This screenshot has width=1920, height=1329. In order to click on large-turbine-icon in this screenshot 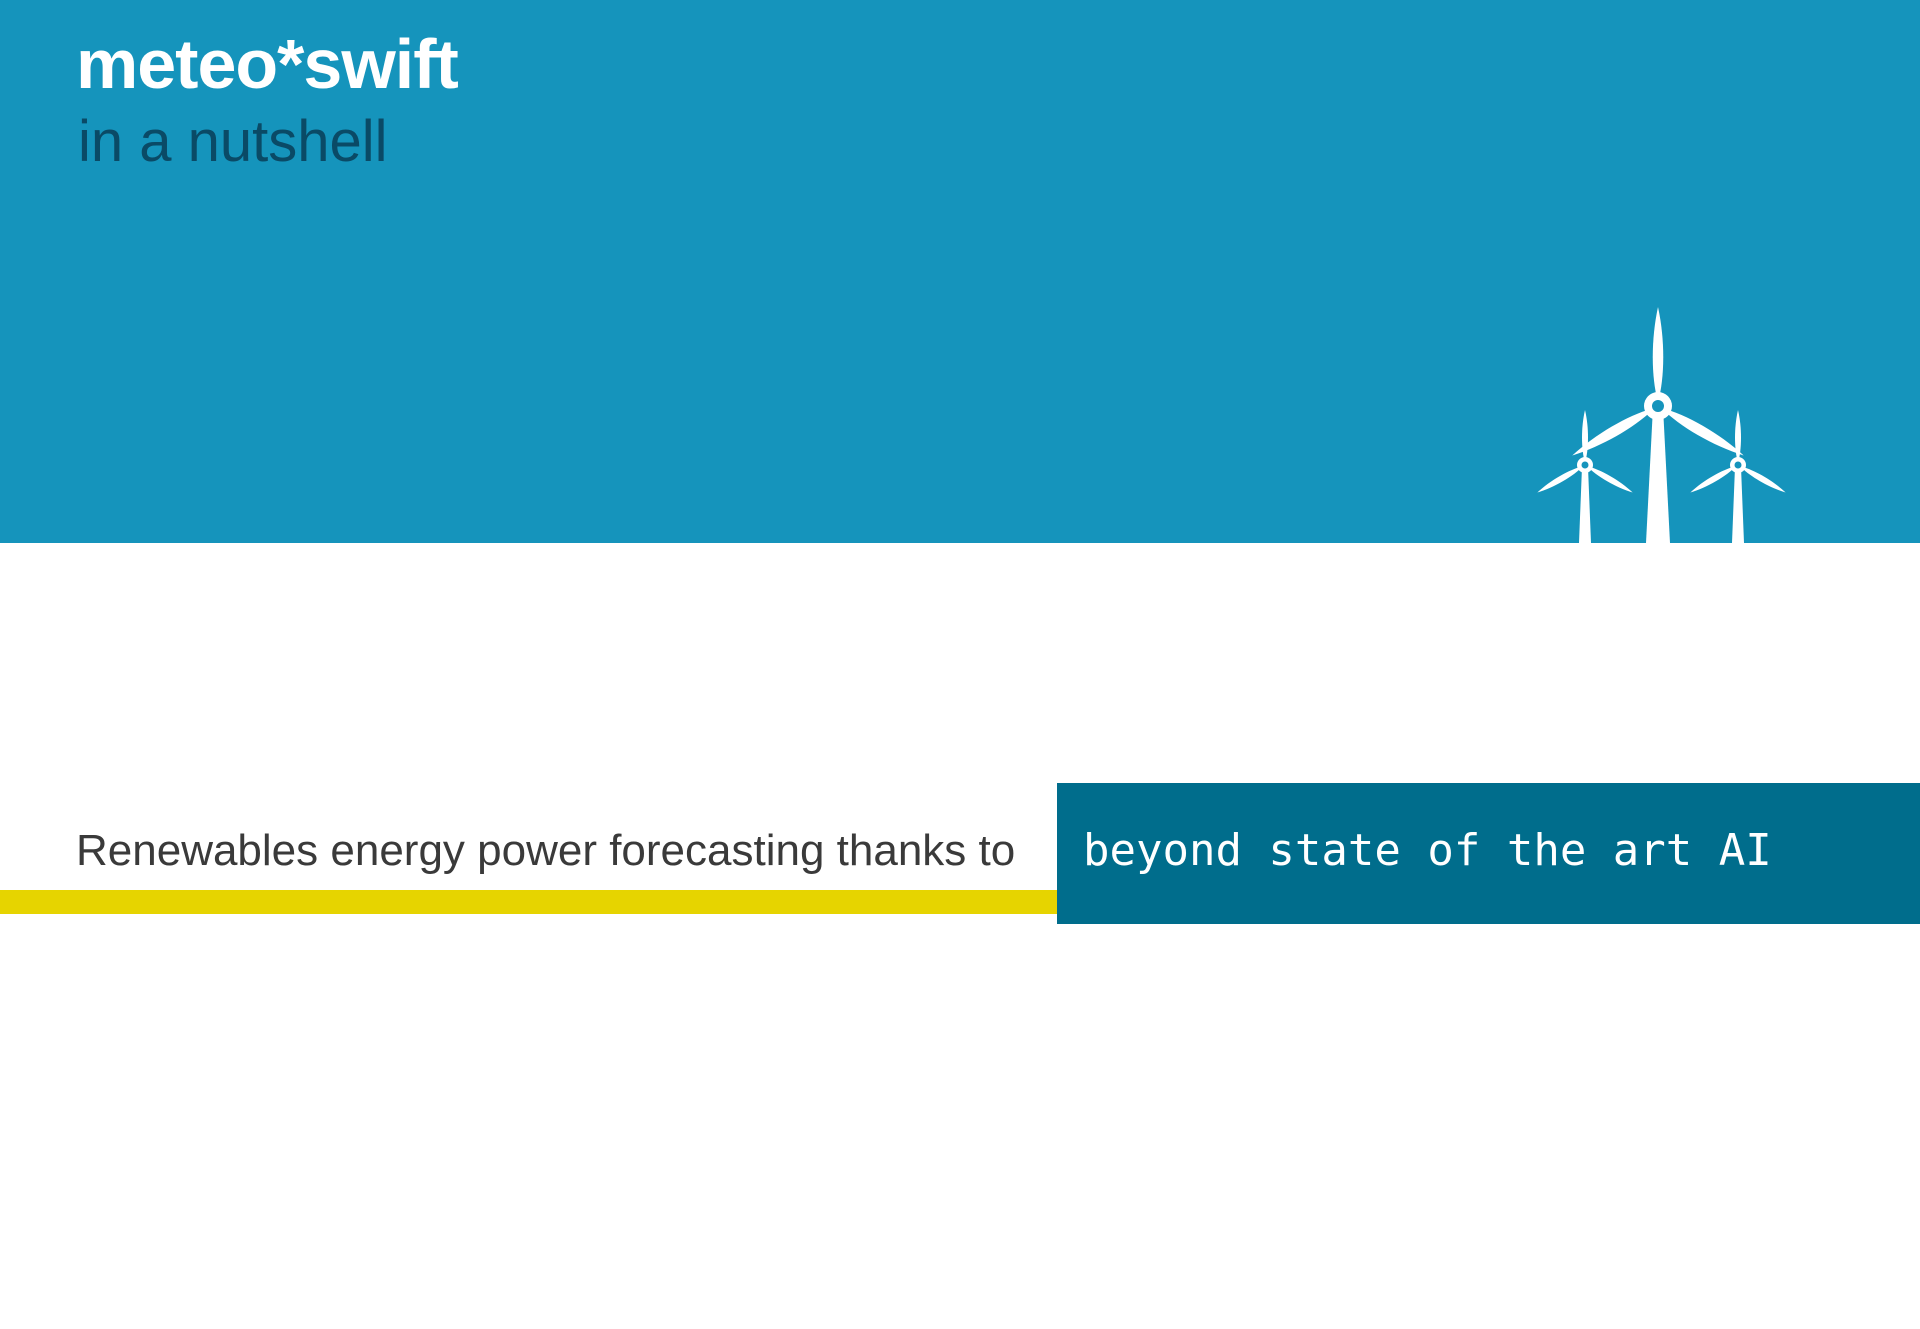, I will do `click(1658, 425)`.